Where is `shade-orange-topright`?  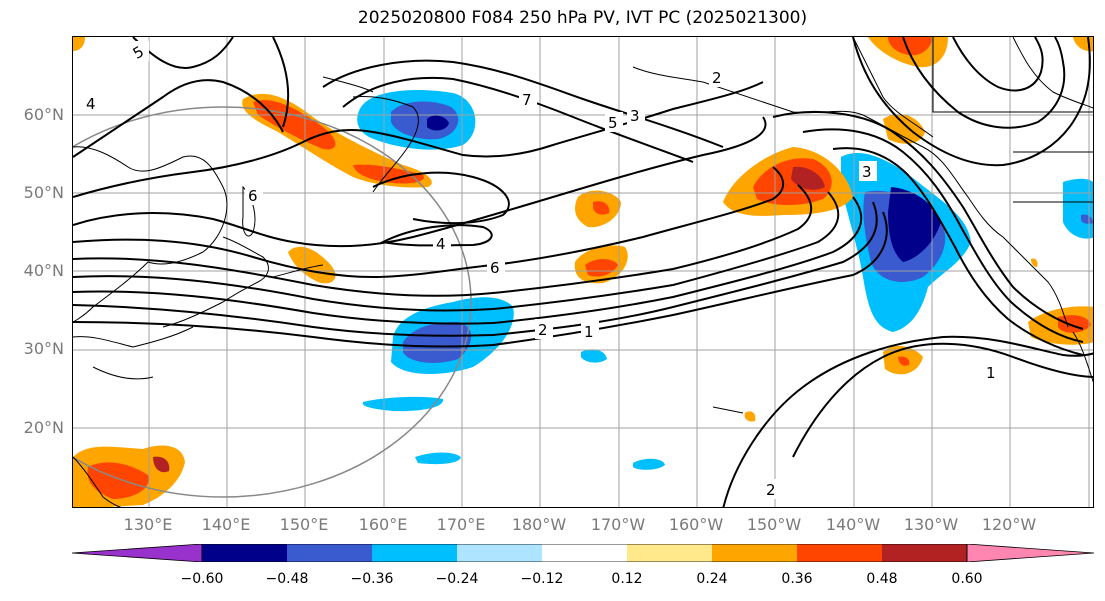 shade-orange-topright is located at coordinates (1083, 44).